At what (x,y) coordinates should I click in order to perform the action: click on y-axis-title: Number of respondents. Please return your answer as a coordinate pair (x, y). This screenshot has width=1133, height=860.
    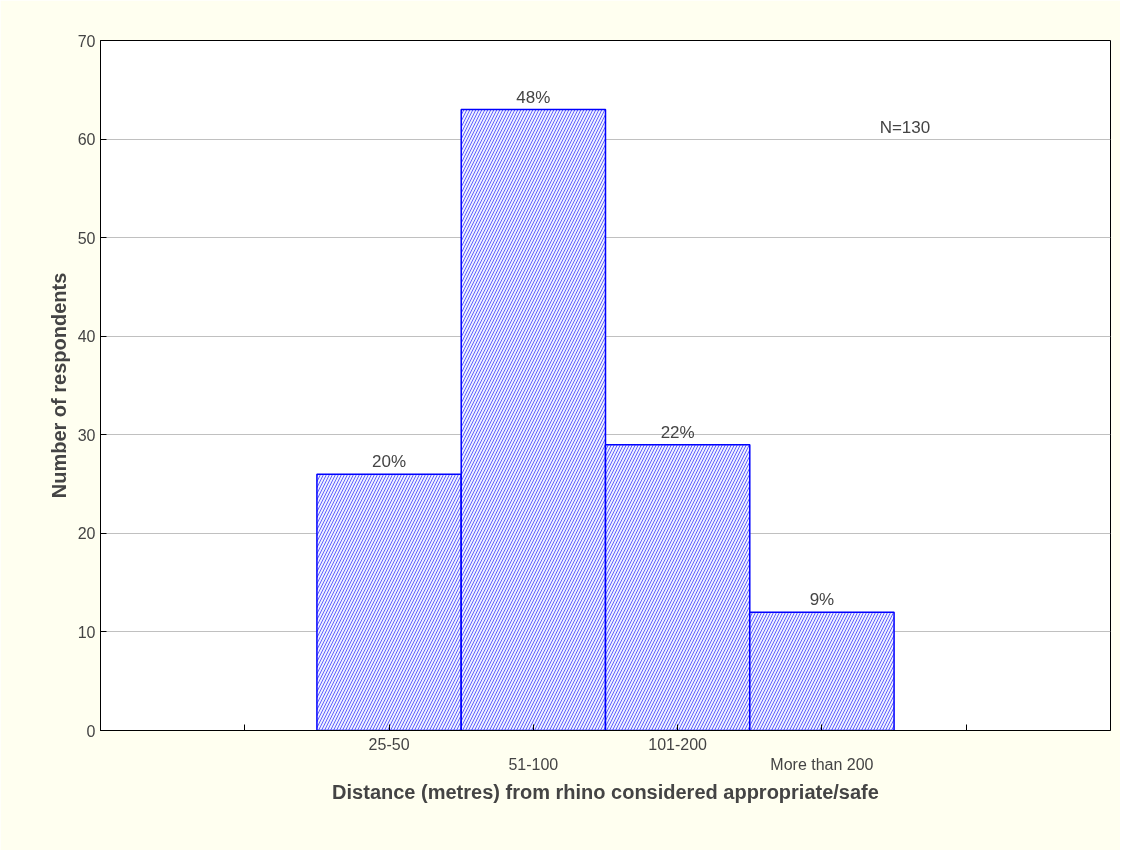
    Looking at the image, I should click on (58, 385).